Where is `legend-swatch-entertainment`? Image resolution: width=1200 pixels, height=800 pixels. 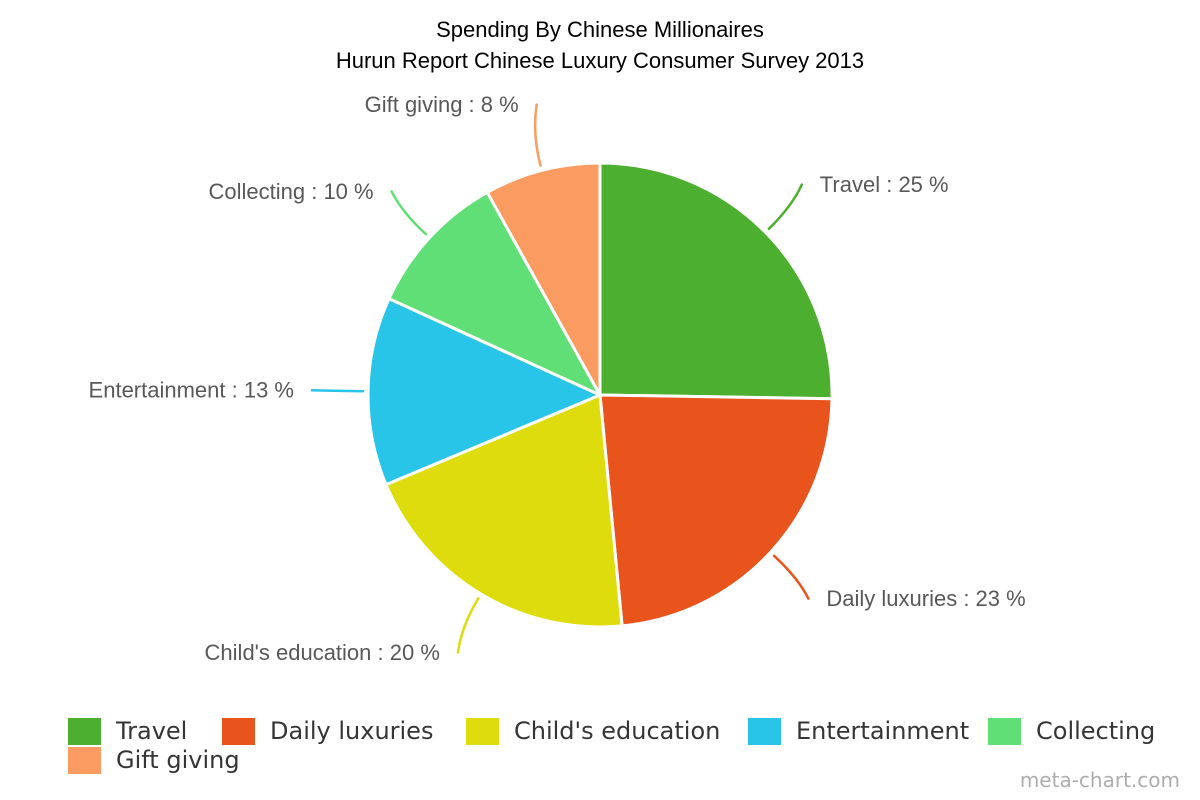
legend-swatch-entertainment is located at coordinates (764, 731).